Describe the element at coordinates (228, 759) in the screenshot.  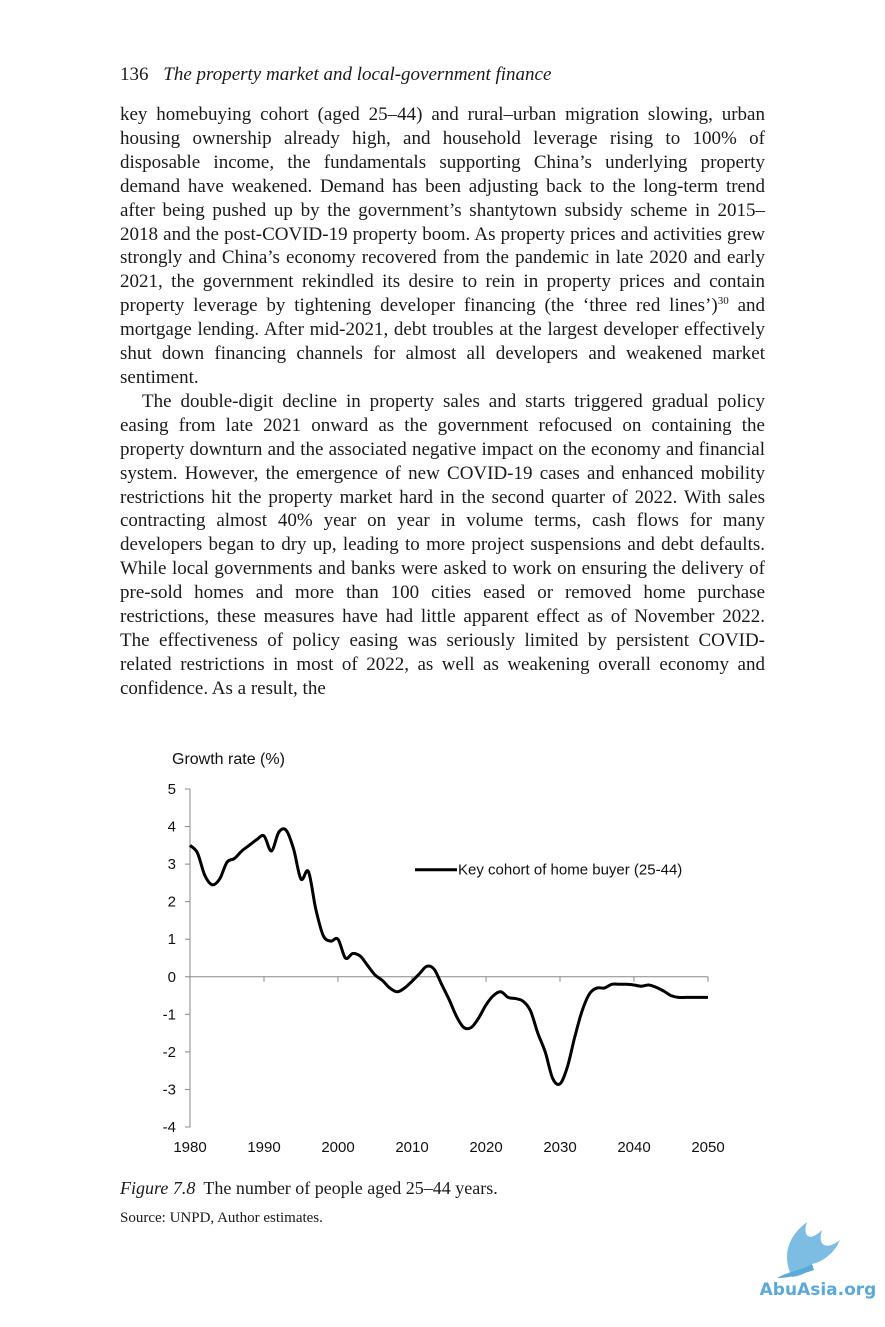
I see `y-axis-label: Growth rate (%)` at that location.